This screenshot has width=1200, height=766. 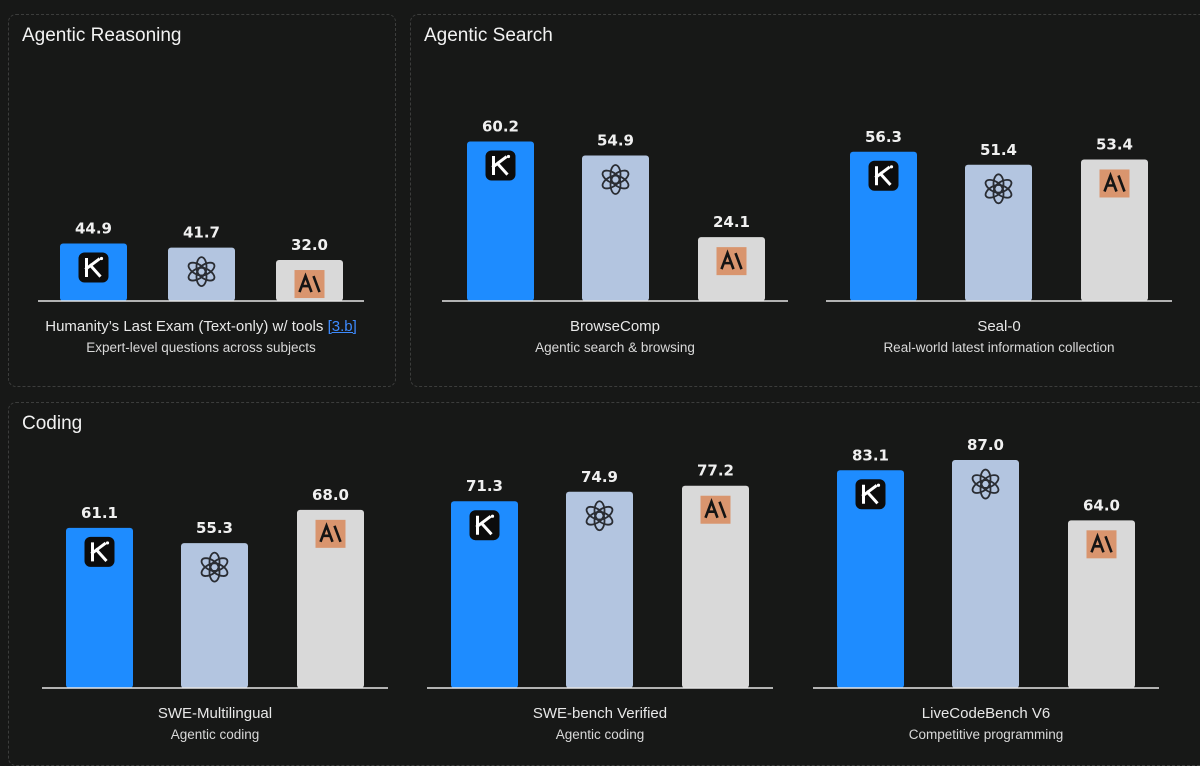 What do you see at coordinates (99, 513) in the screenshot?
I see `value-label-kimi: 61.1` at bounding box center [99, 513].